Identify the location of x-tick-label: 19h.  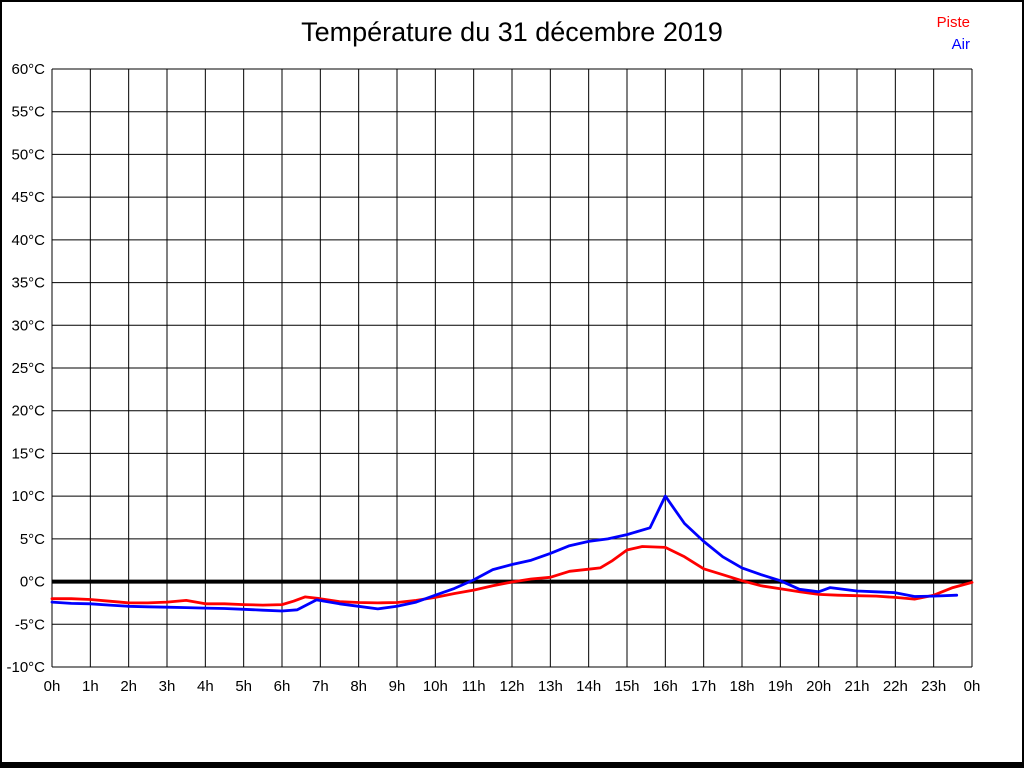
(780, 686).